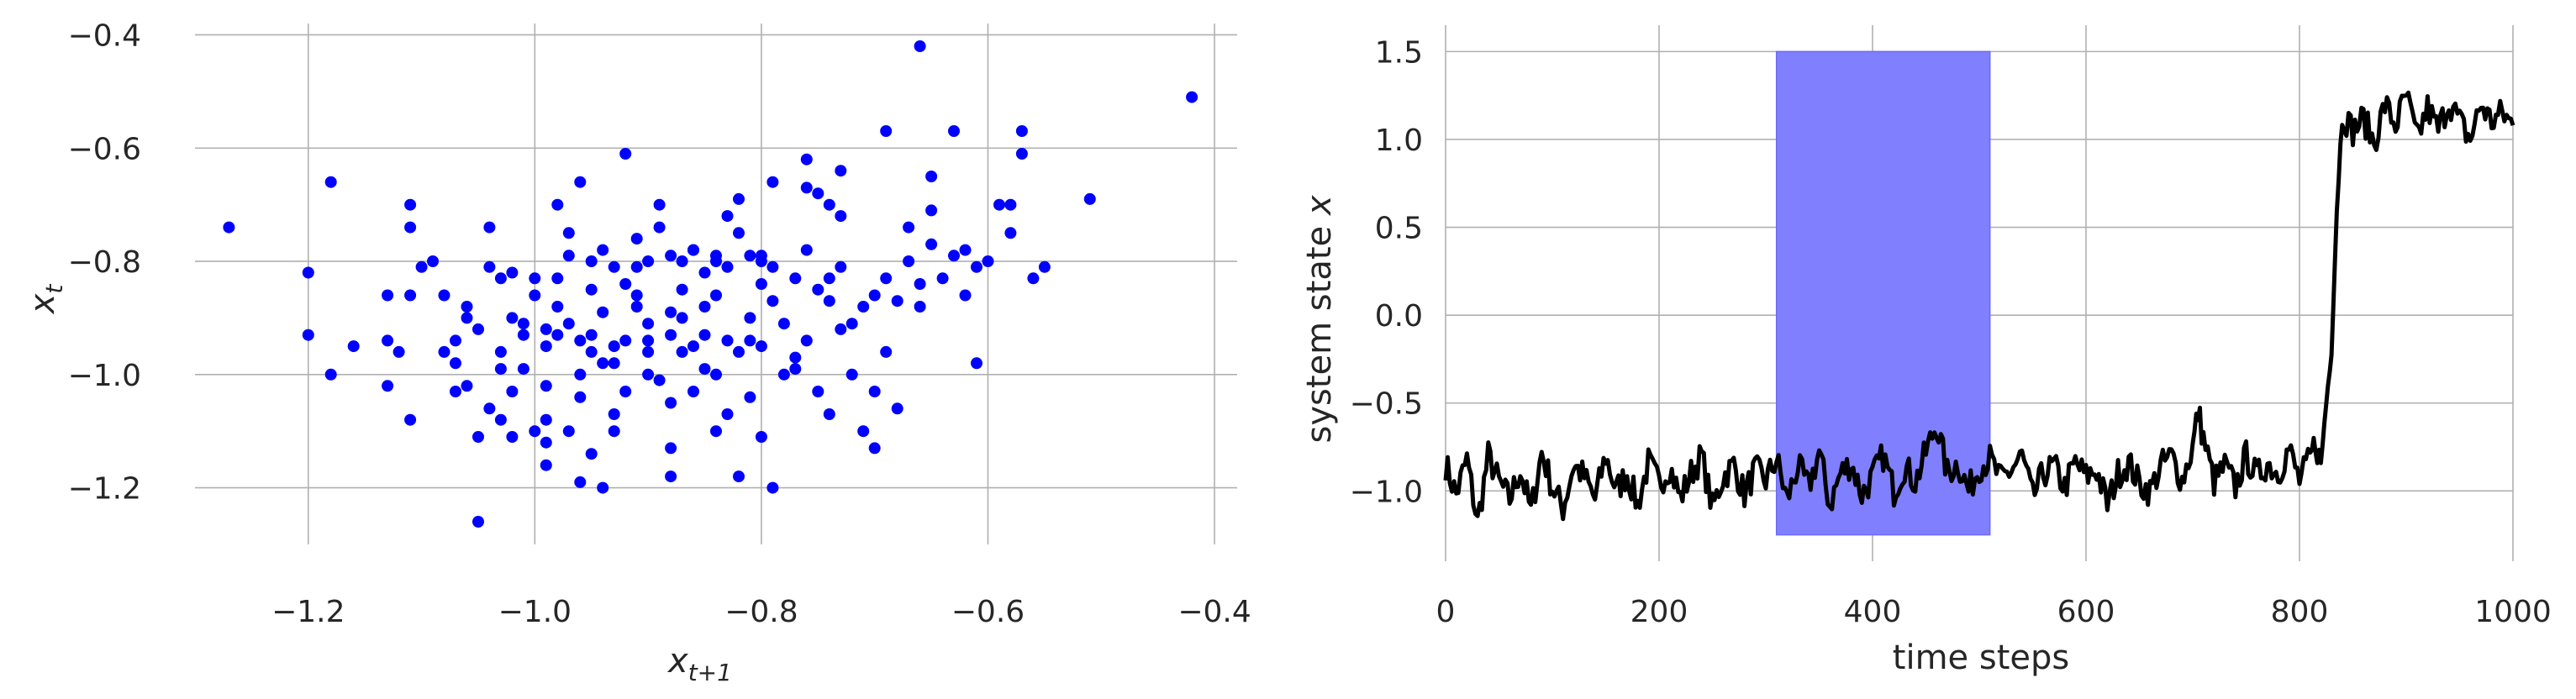  I want to click on timeseries-x-tick-label: 400, so click(1873, 612).